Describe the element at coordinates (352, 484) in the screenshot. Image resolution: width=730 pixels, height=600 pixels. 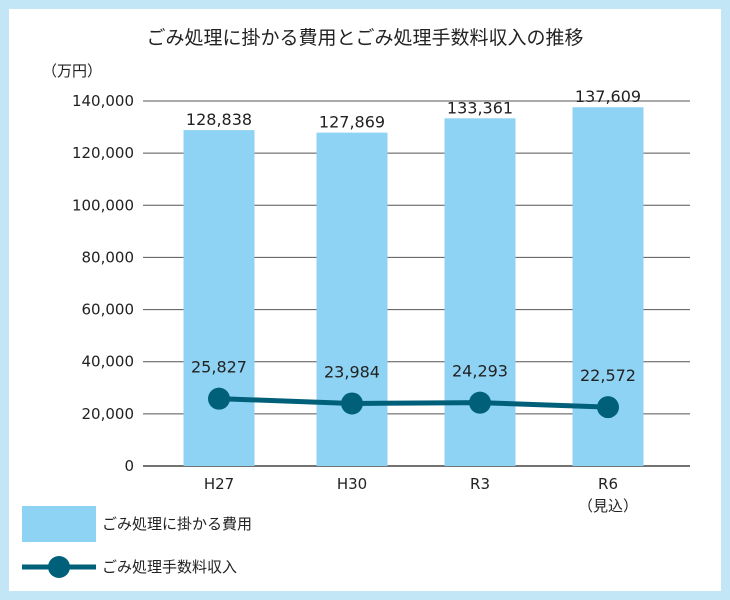
I see `x-tick-label: H30` at that location.